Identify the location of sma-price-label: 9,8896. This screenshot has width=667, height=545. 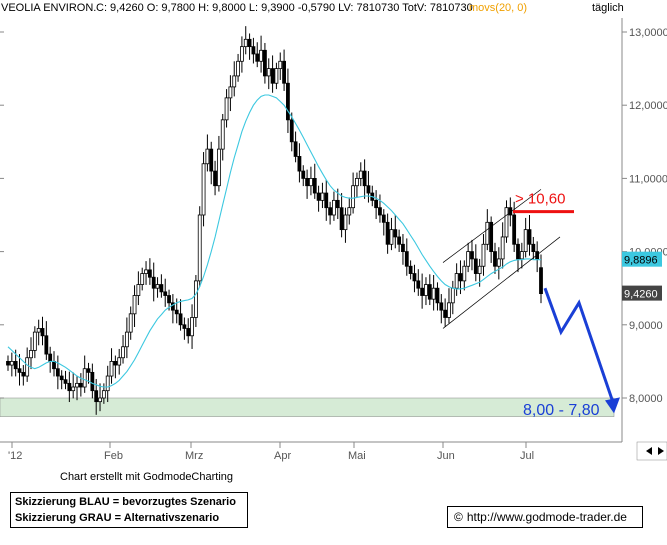
(641, 261).